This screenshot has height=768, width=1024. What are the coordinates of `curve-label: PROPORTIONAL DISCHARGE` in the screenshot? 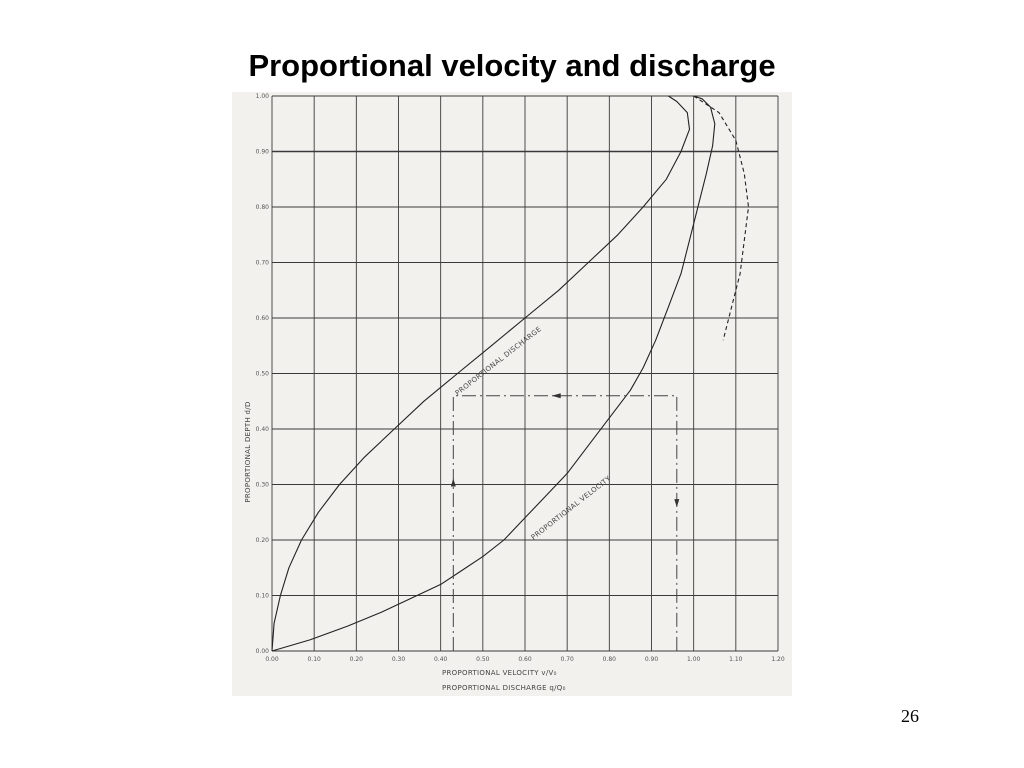 It's located at (498, 361).